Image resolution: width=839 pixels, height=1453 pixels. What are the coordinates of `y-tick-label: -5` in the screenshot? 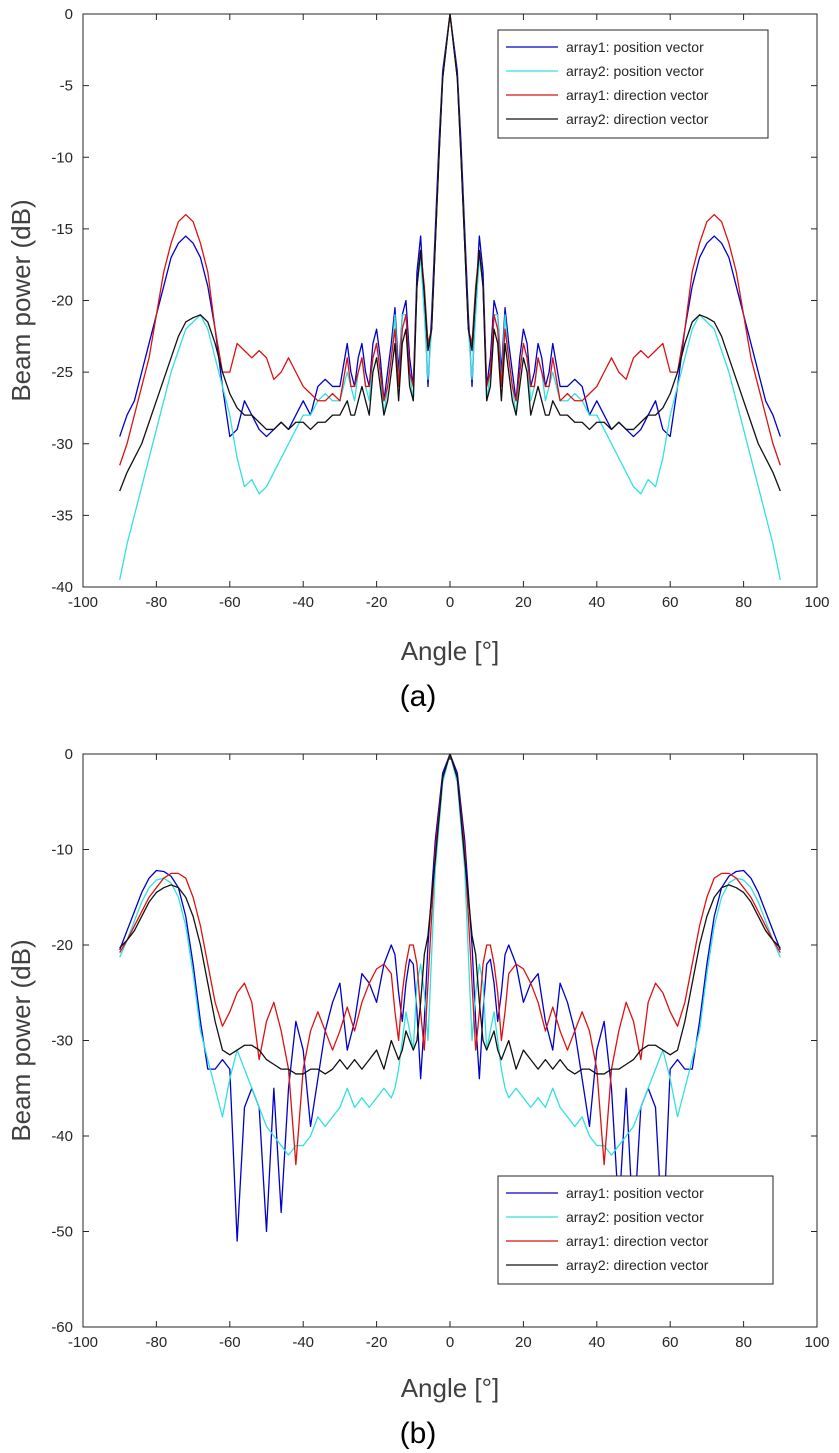 It's located at (66, 86).